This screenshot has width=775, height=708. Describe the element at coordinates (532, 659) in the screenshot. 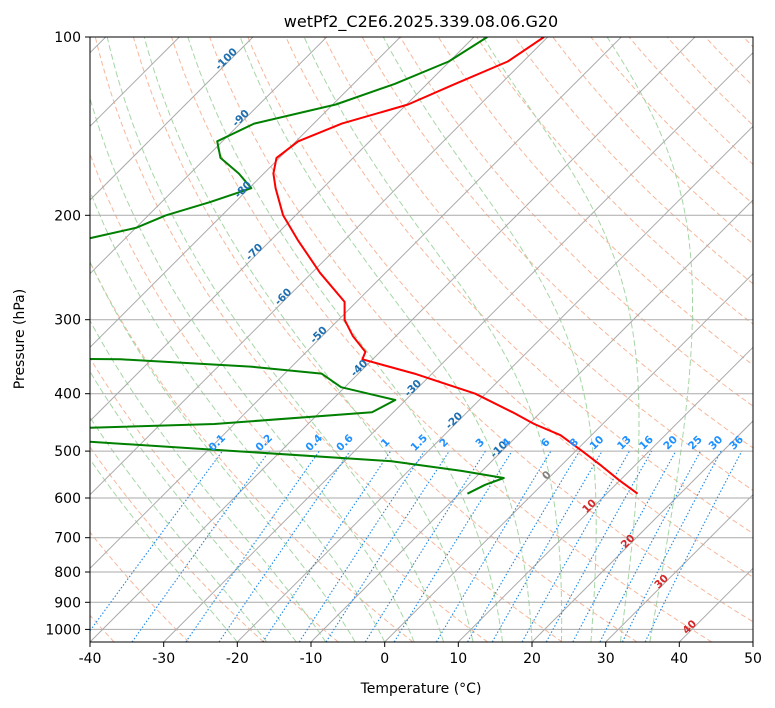

I see `x-tick-label: 20` at that location.